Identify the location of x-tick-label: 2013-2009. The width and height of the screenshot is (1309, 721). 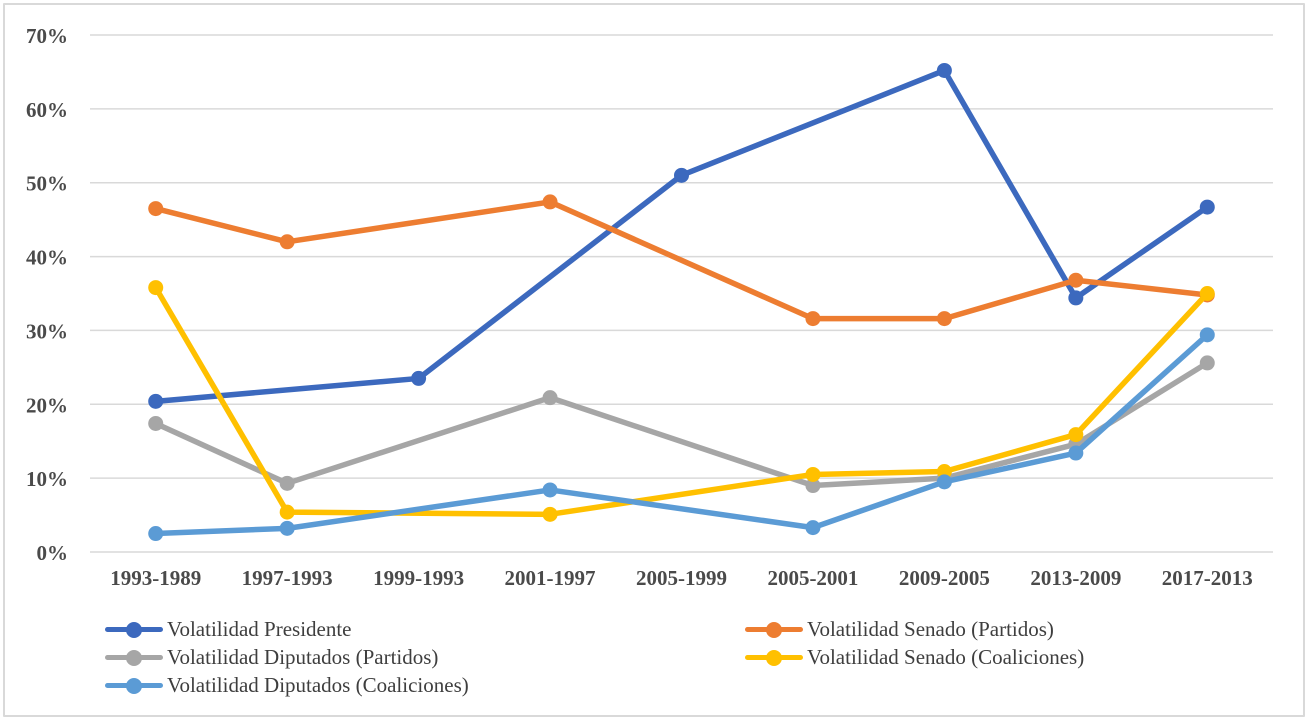
(1075, 578).